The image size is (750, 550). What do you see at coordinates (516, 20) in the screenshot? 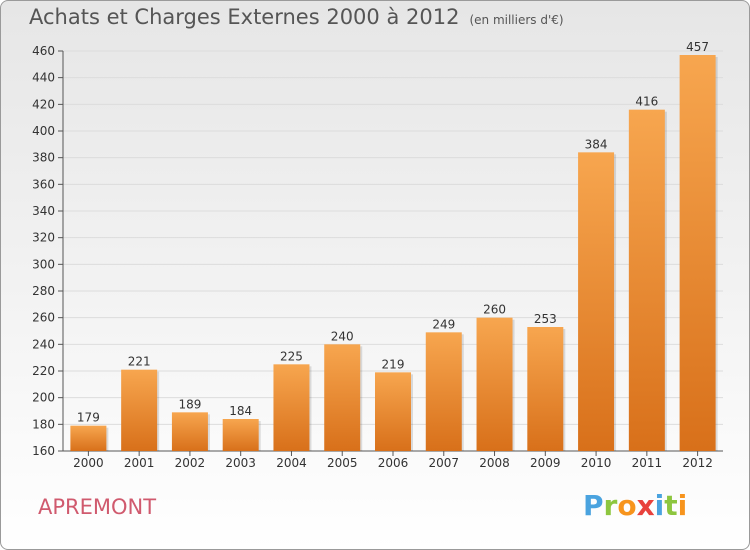
I see `chart-subtitle: (en milliers d'€)` at bounding box center [516, 20].